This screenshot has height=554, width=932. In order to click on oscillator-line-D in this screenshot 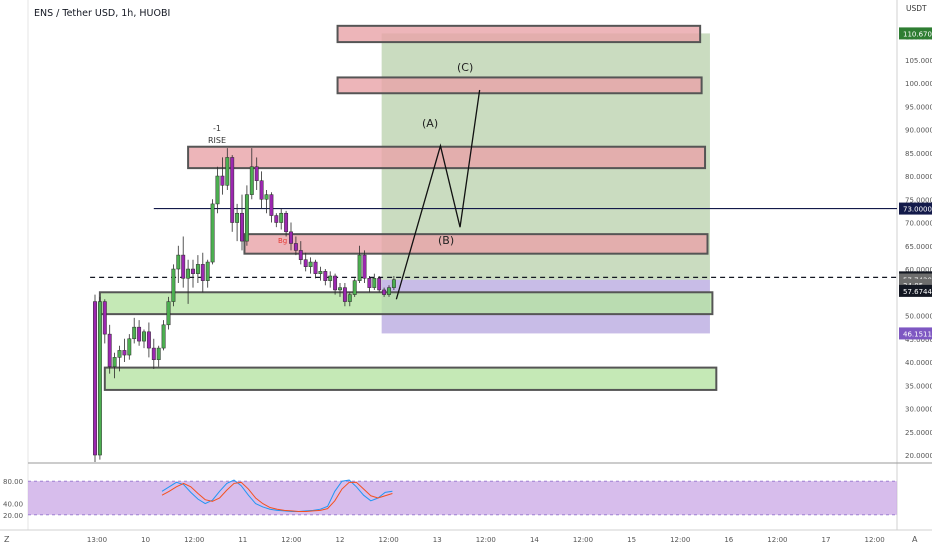, I will do `click(277, 496)`.